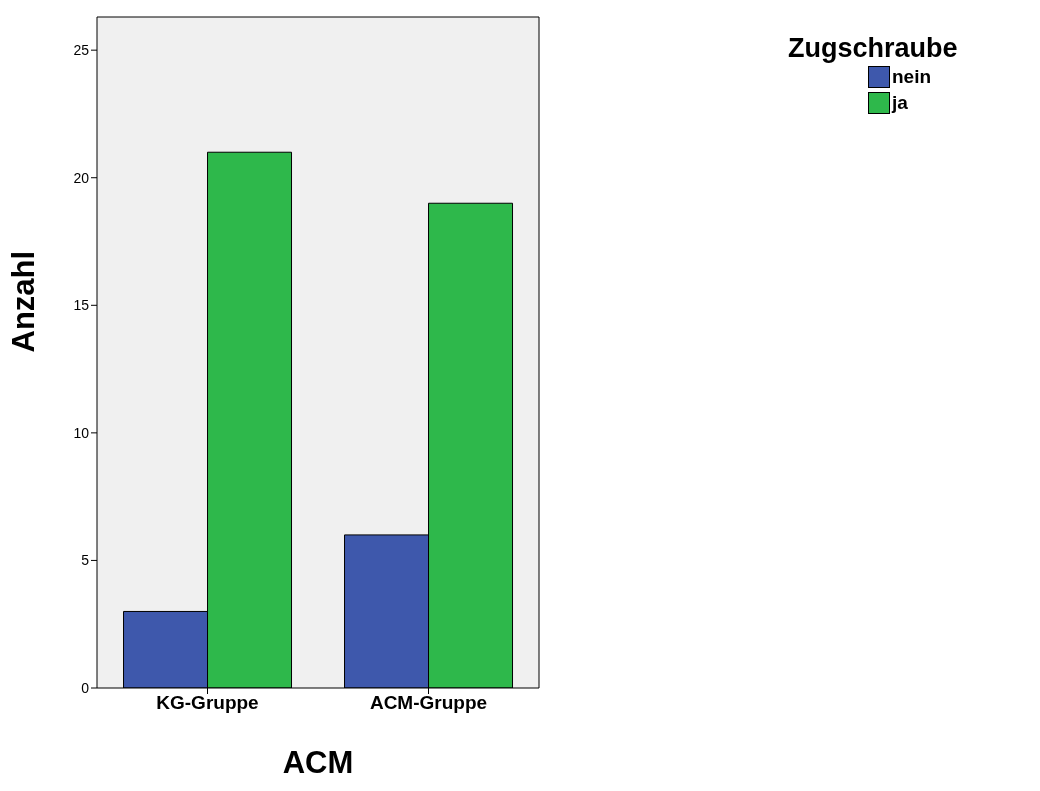  Describe the element at coordinates (81, 432) in the screenshot. I see `y-tick-label: 10` at that location.